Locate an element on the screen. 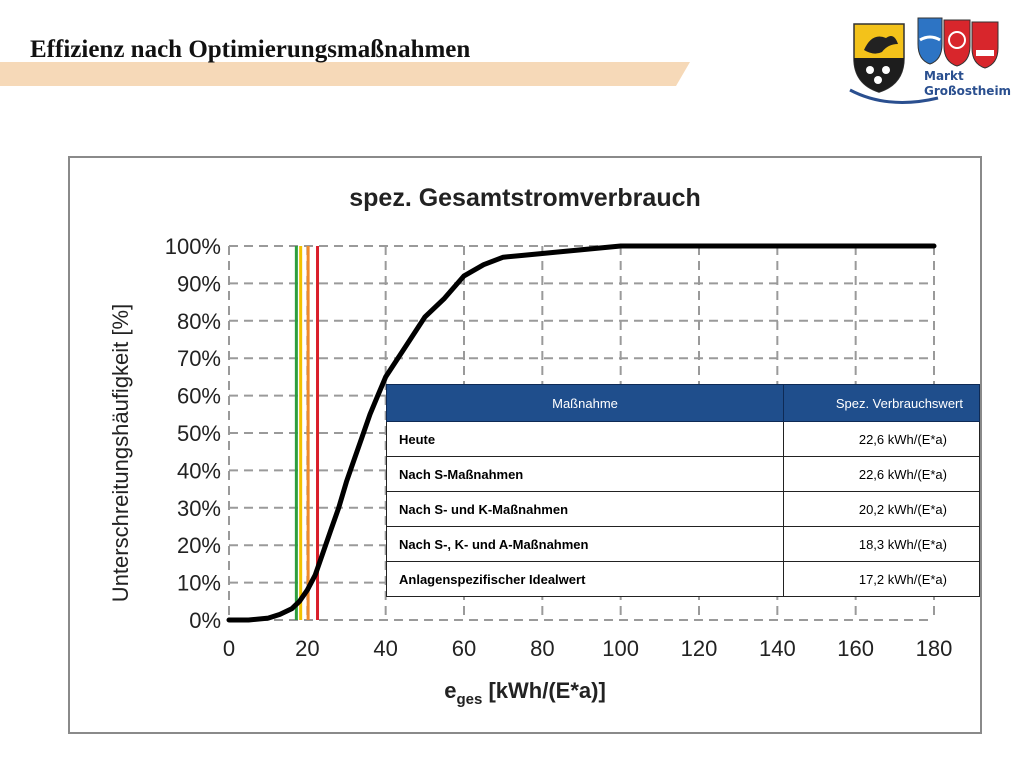 Image resolution: width=1024 pixels, height=768 pixels. reference-lines is located at coordinates (307, 433).